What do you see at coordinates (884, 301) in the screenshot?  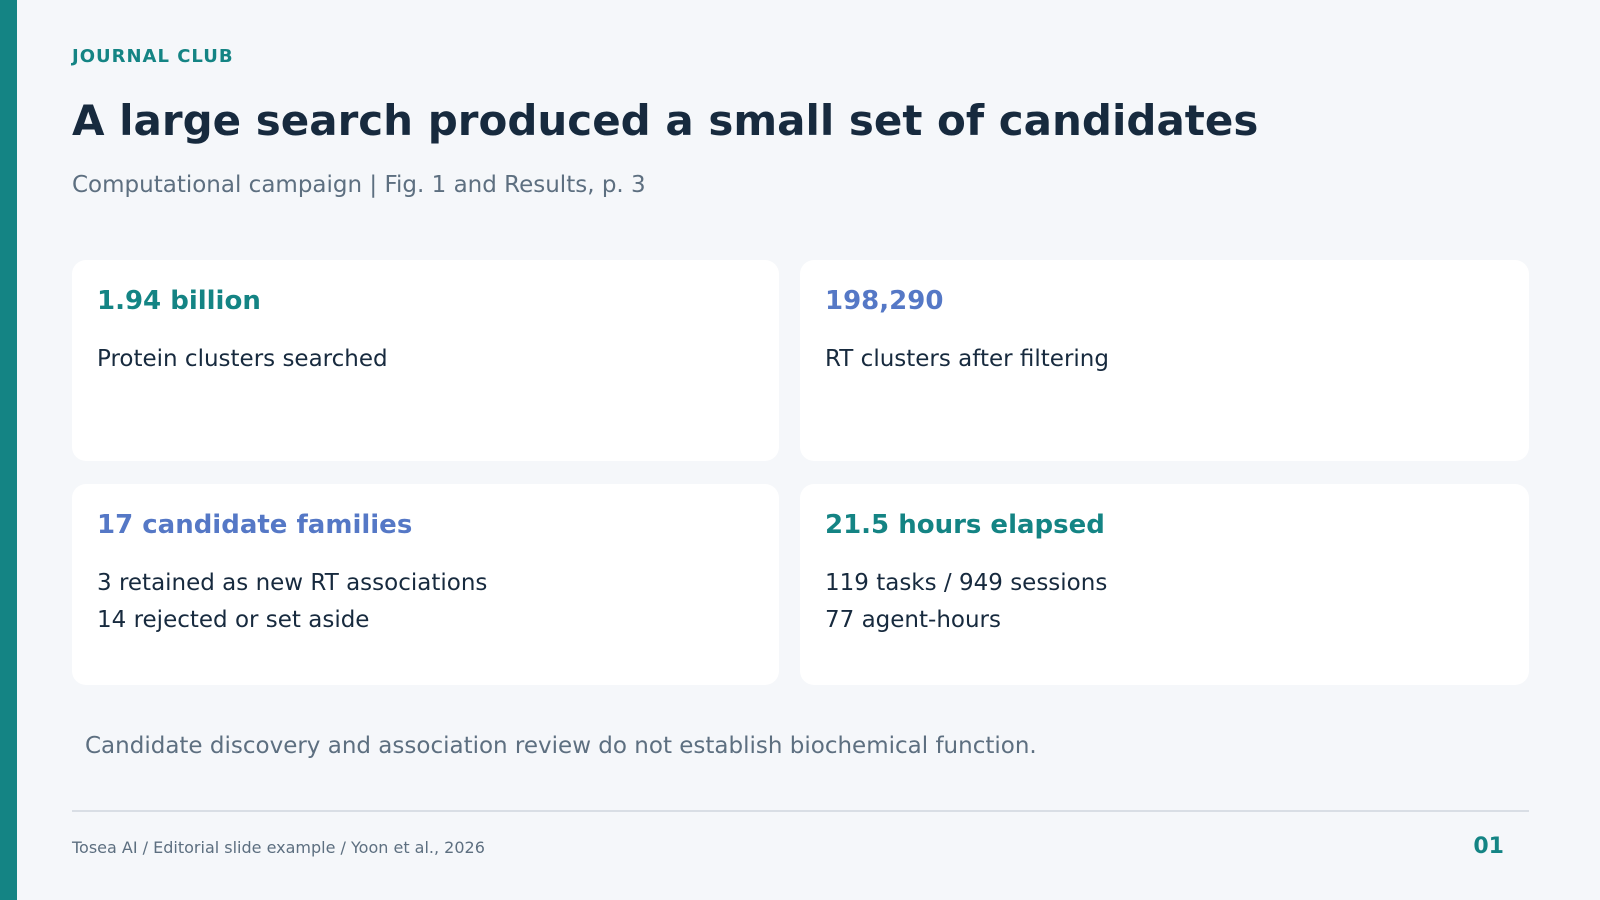 I see `card-stat-value: 198,290` at bounding box center [884, 301].